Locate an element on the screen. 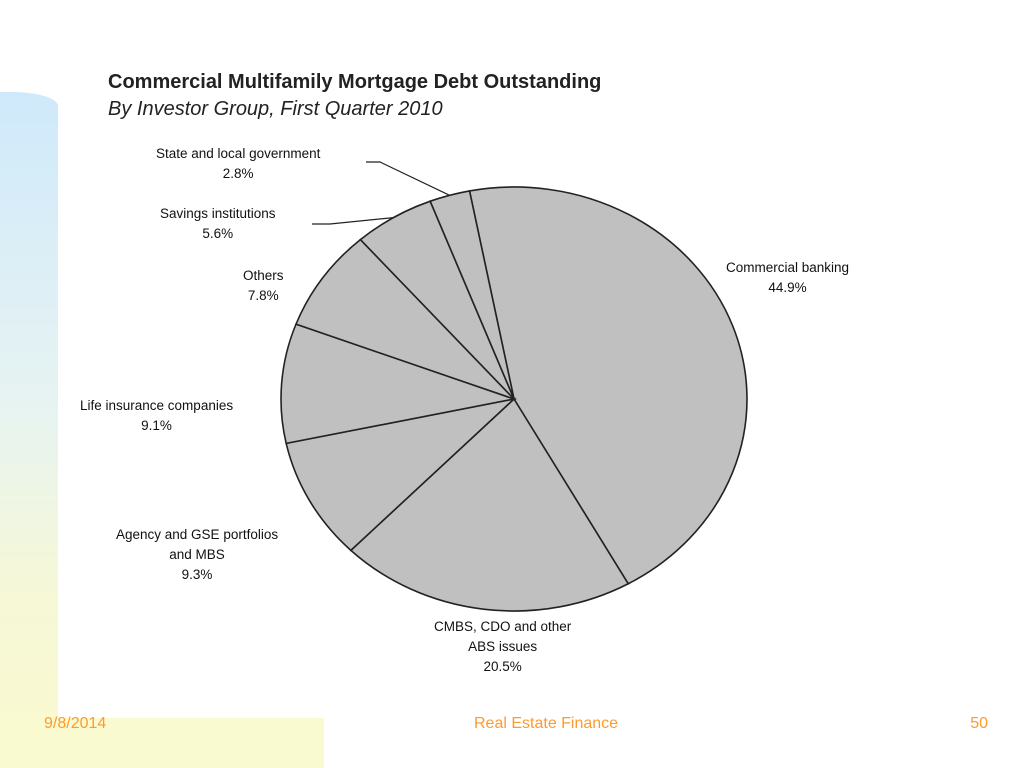  label-line: ABS issues is located at coordinates (503, 646).